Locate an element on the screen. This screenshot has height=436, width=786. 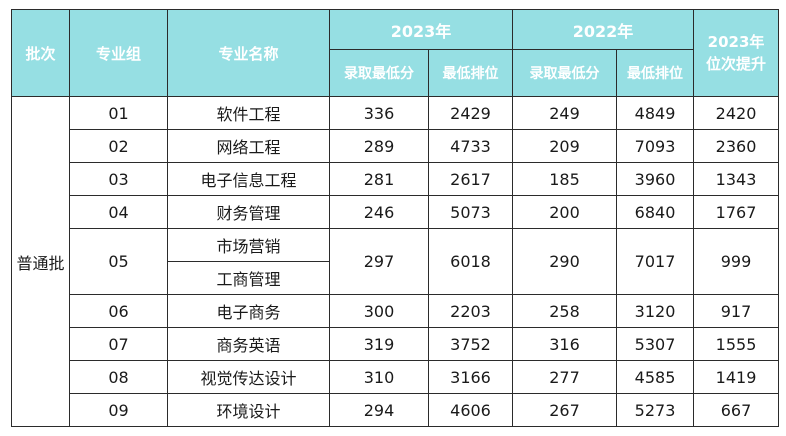
score-2022-cell: 209 is located at coordinates (565, 146).